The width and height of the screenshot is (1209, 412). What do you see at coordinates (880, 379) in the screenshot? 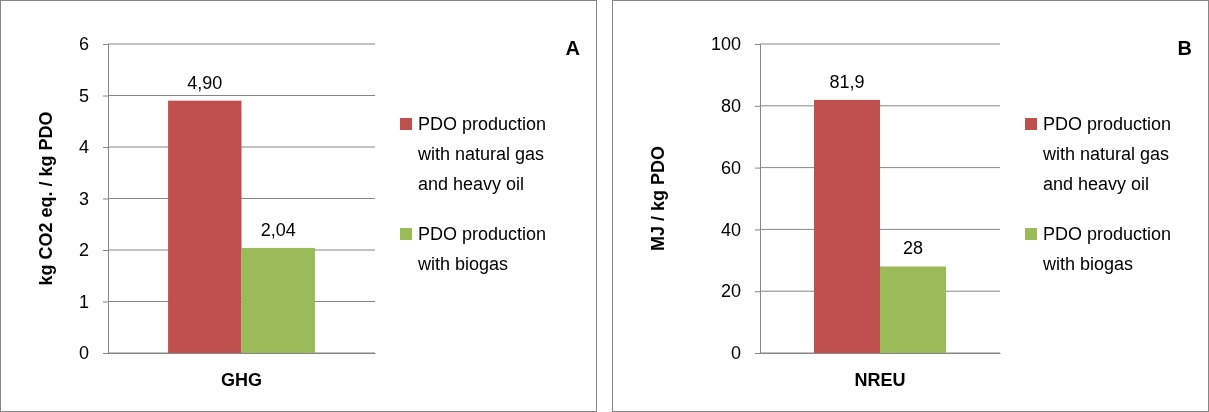
I see `x-tick-label: NREU` at bounding box center [880, 379].